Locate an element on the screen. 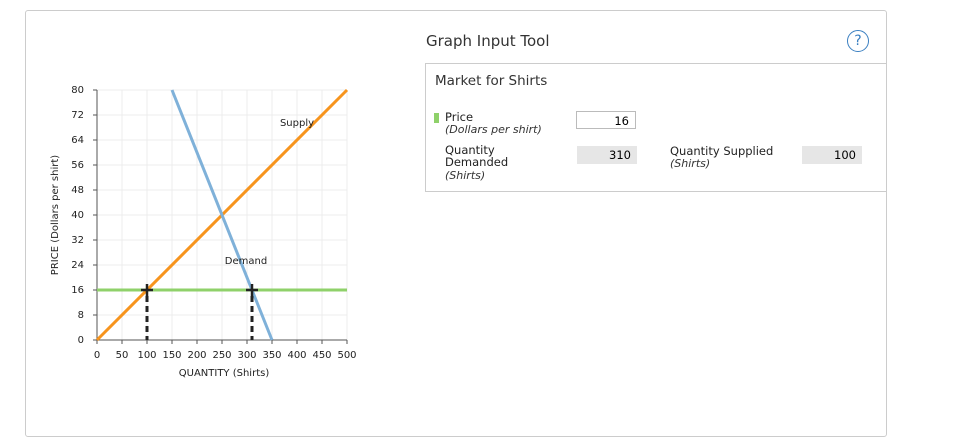  y-tick-label: 32 is located at coordinates (77, 240).